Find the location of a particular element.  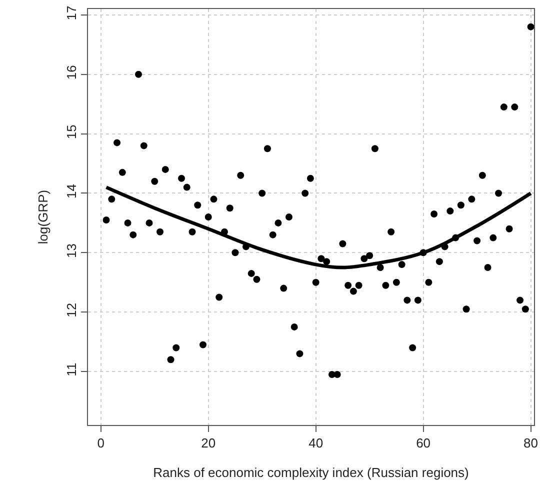

y-tick-label: 17 is located at coordinates (71, 13).